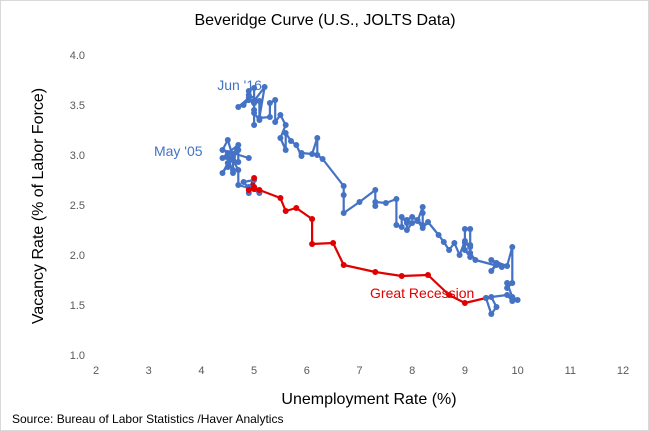 The height and width of the screenshot is (431, 649). What do you see at coordinates (422, 293) in the screenshot?
I see `annotation-label: Great Recession` at bounding box center [422, 293].